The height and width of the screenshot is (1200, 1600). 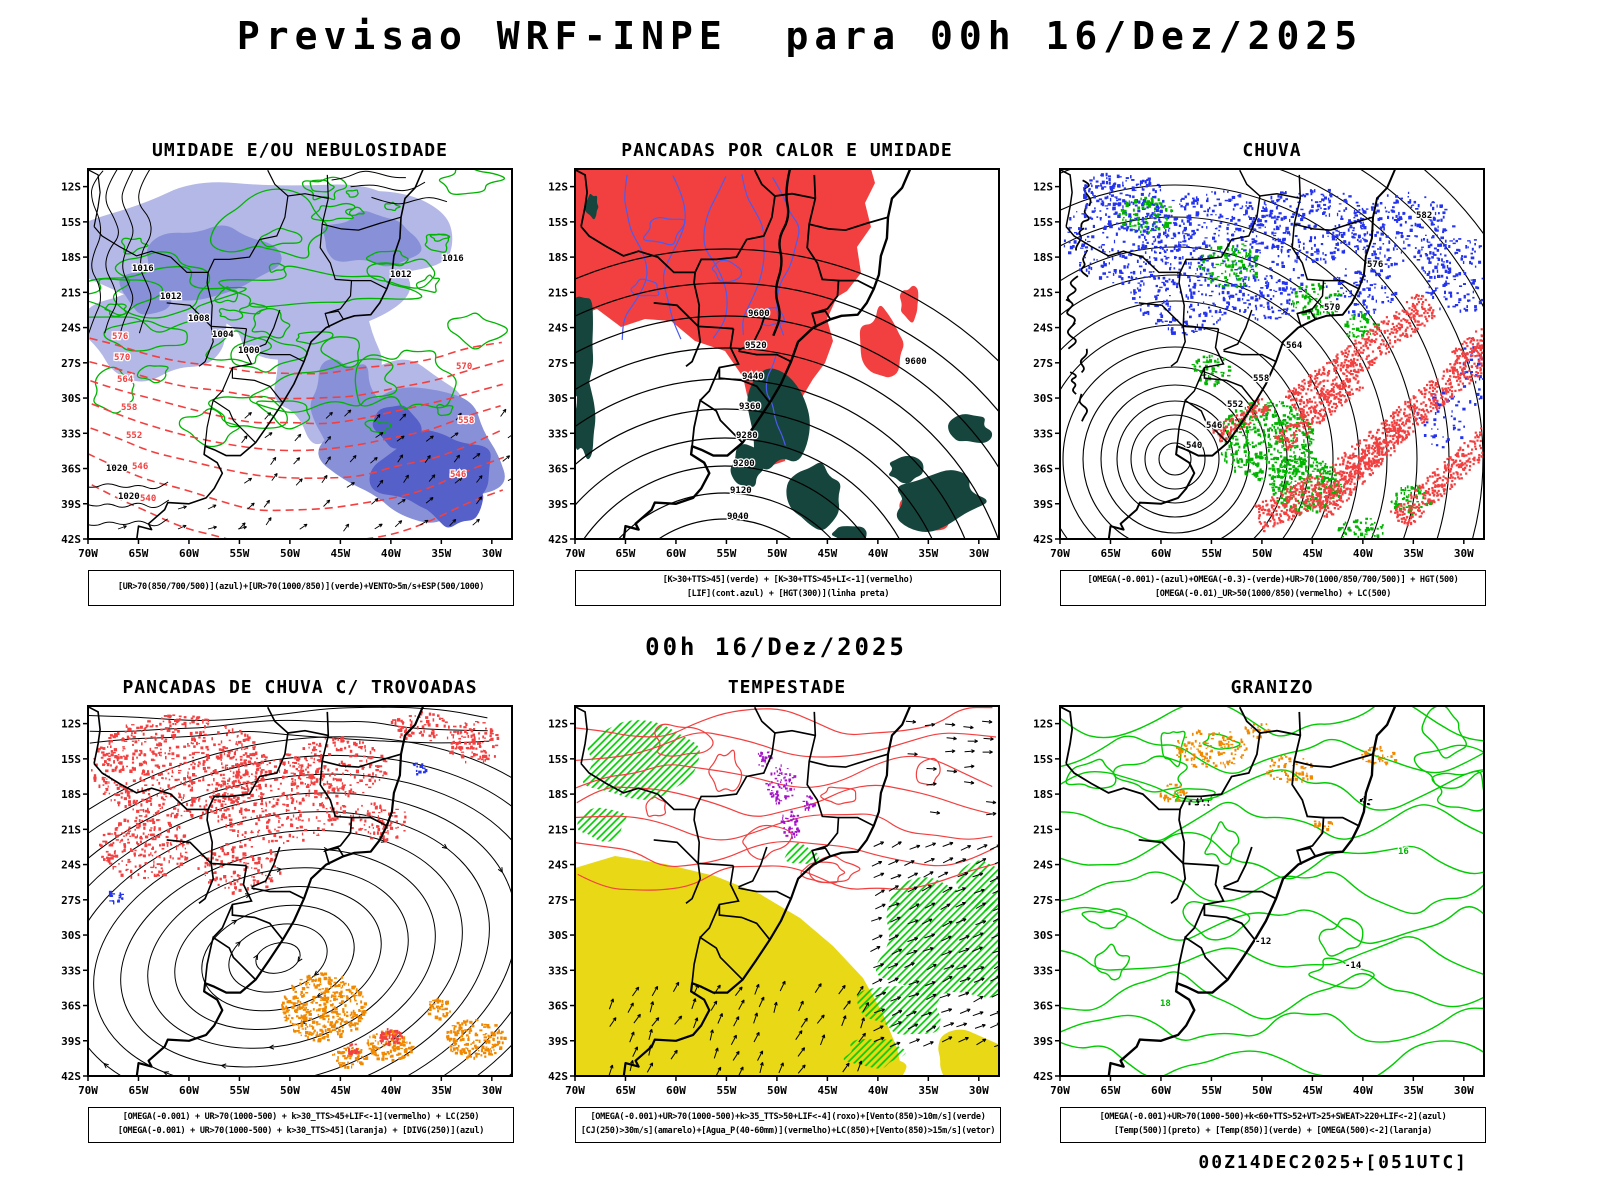 What do you see at coordinates (125, 380) in the screenshot?
I see `svg-text: 564` at bounding box center [125, 380].